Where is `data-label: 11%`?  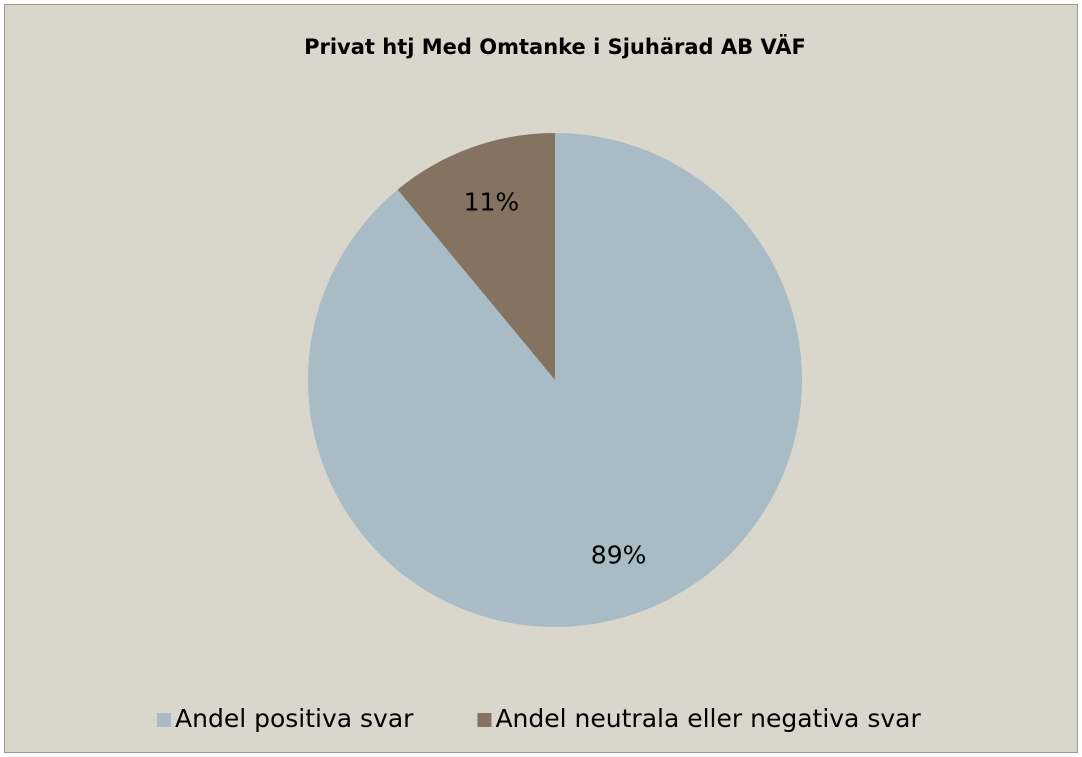 data-label: 11% is located at coordinates (492, 201).